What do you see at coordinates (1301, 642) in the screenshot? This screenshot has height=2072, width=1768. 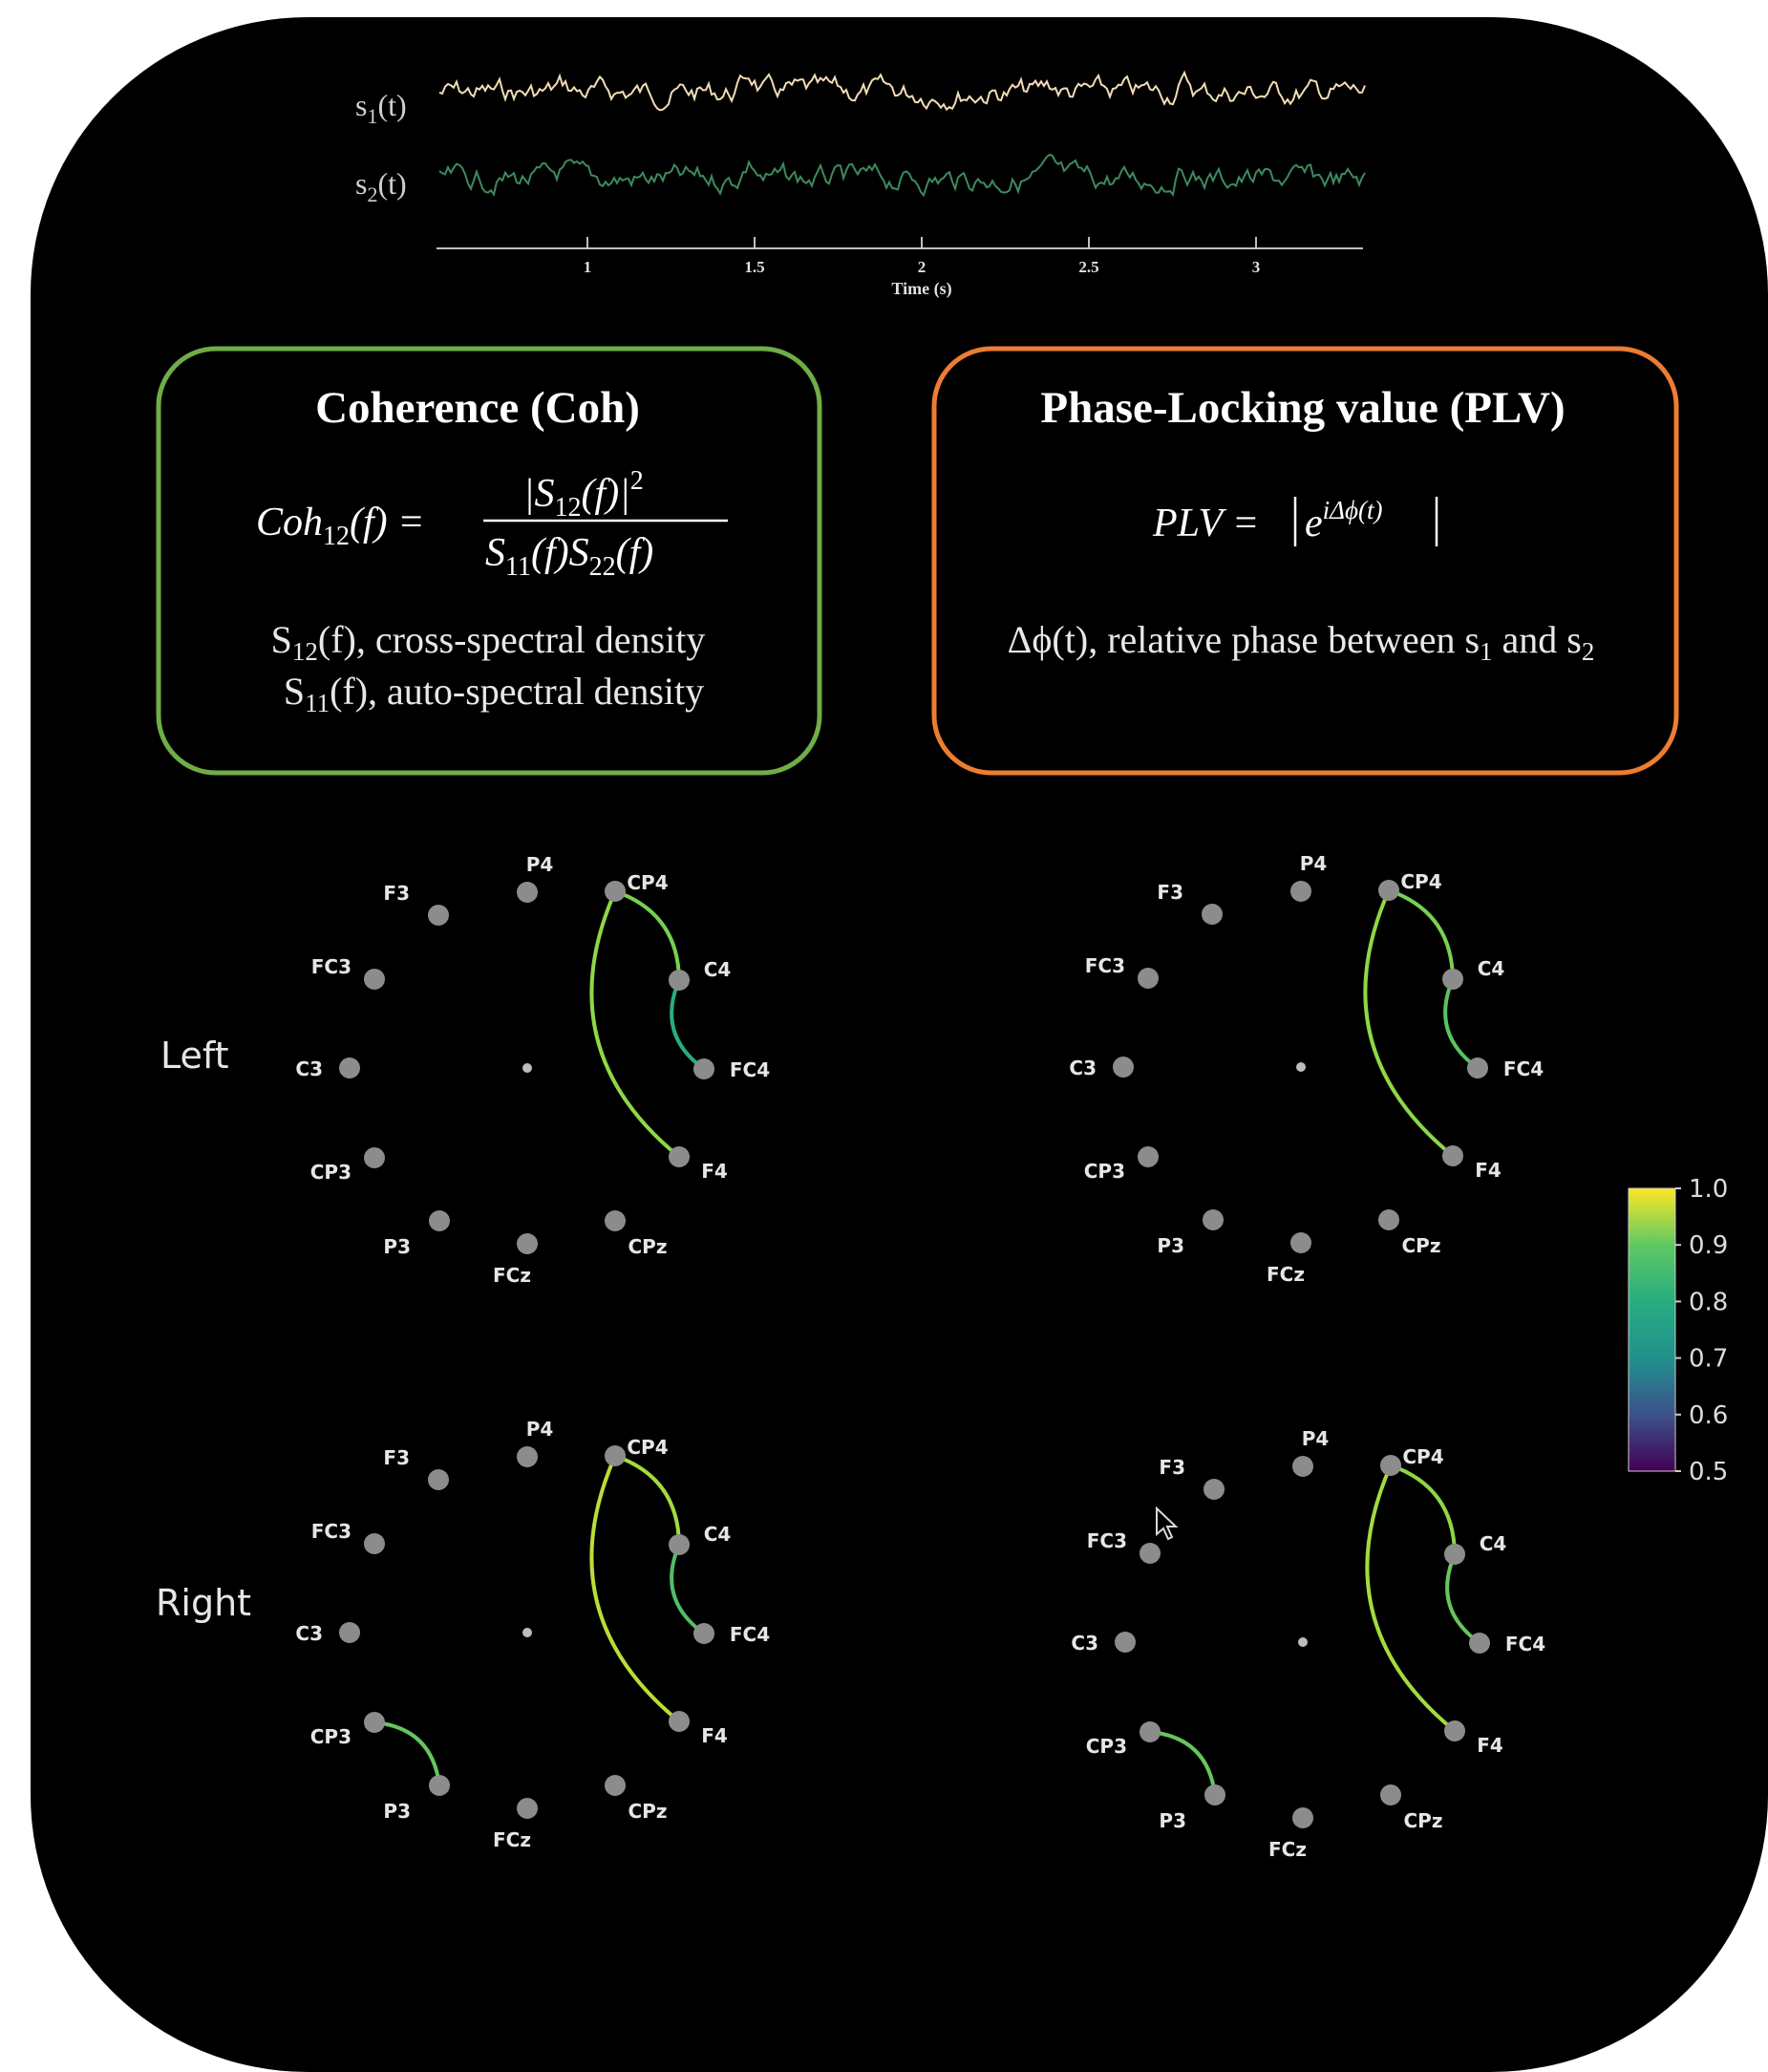 I see `plv-desc: Δϕ(t), relative phase between s1 and s2` at bounding box center [1301, 642].